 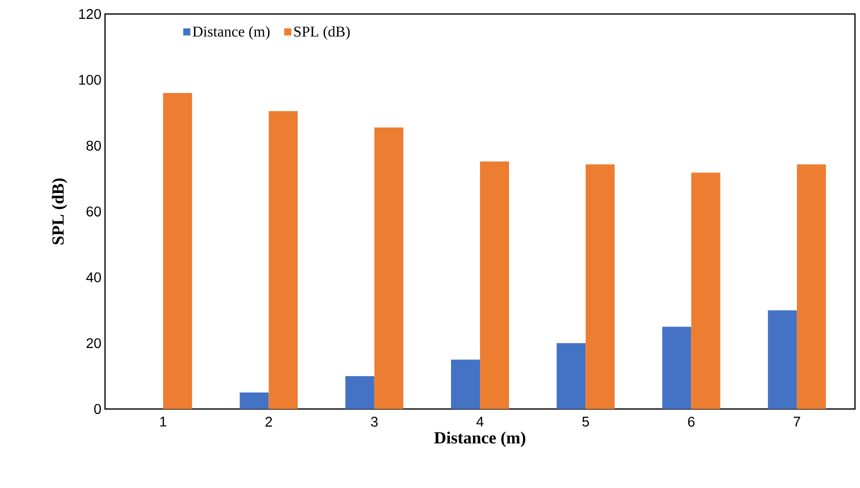 I want to click on x-tick-label: 1, so click(x=163, y=421).